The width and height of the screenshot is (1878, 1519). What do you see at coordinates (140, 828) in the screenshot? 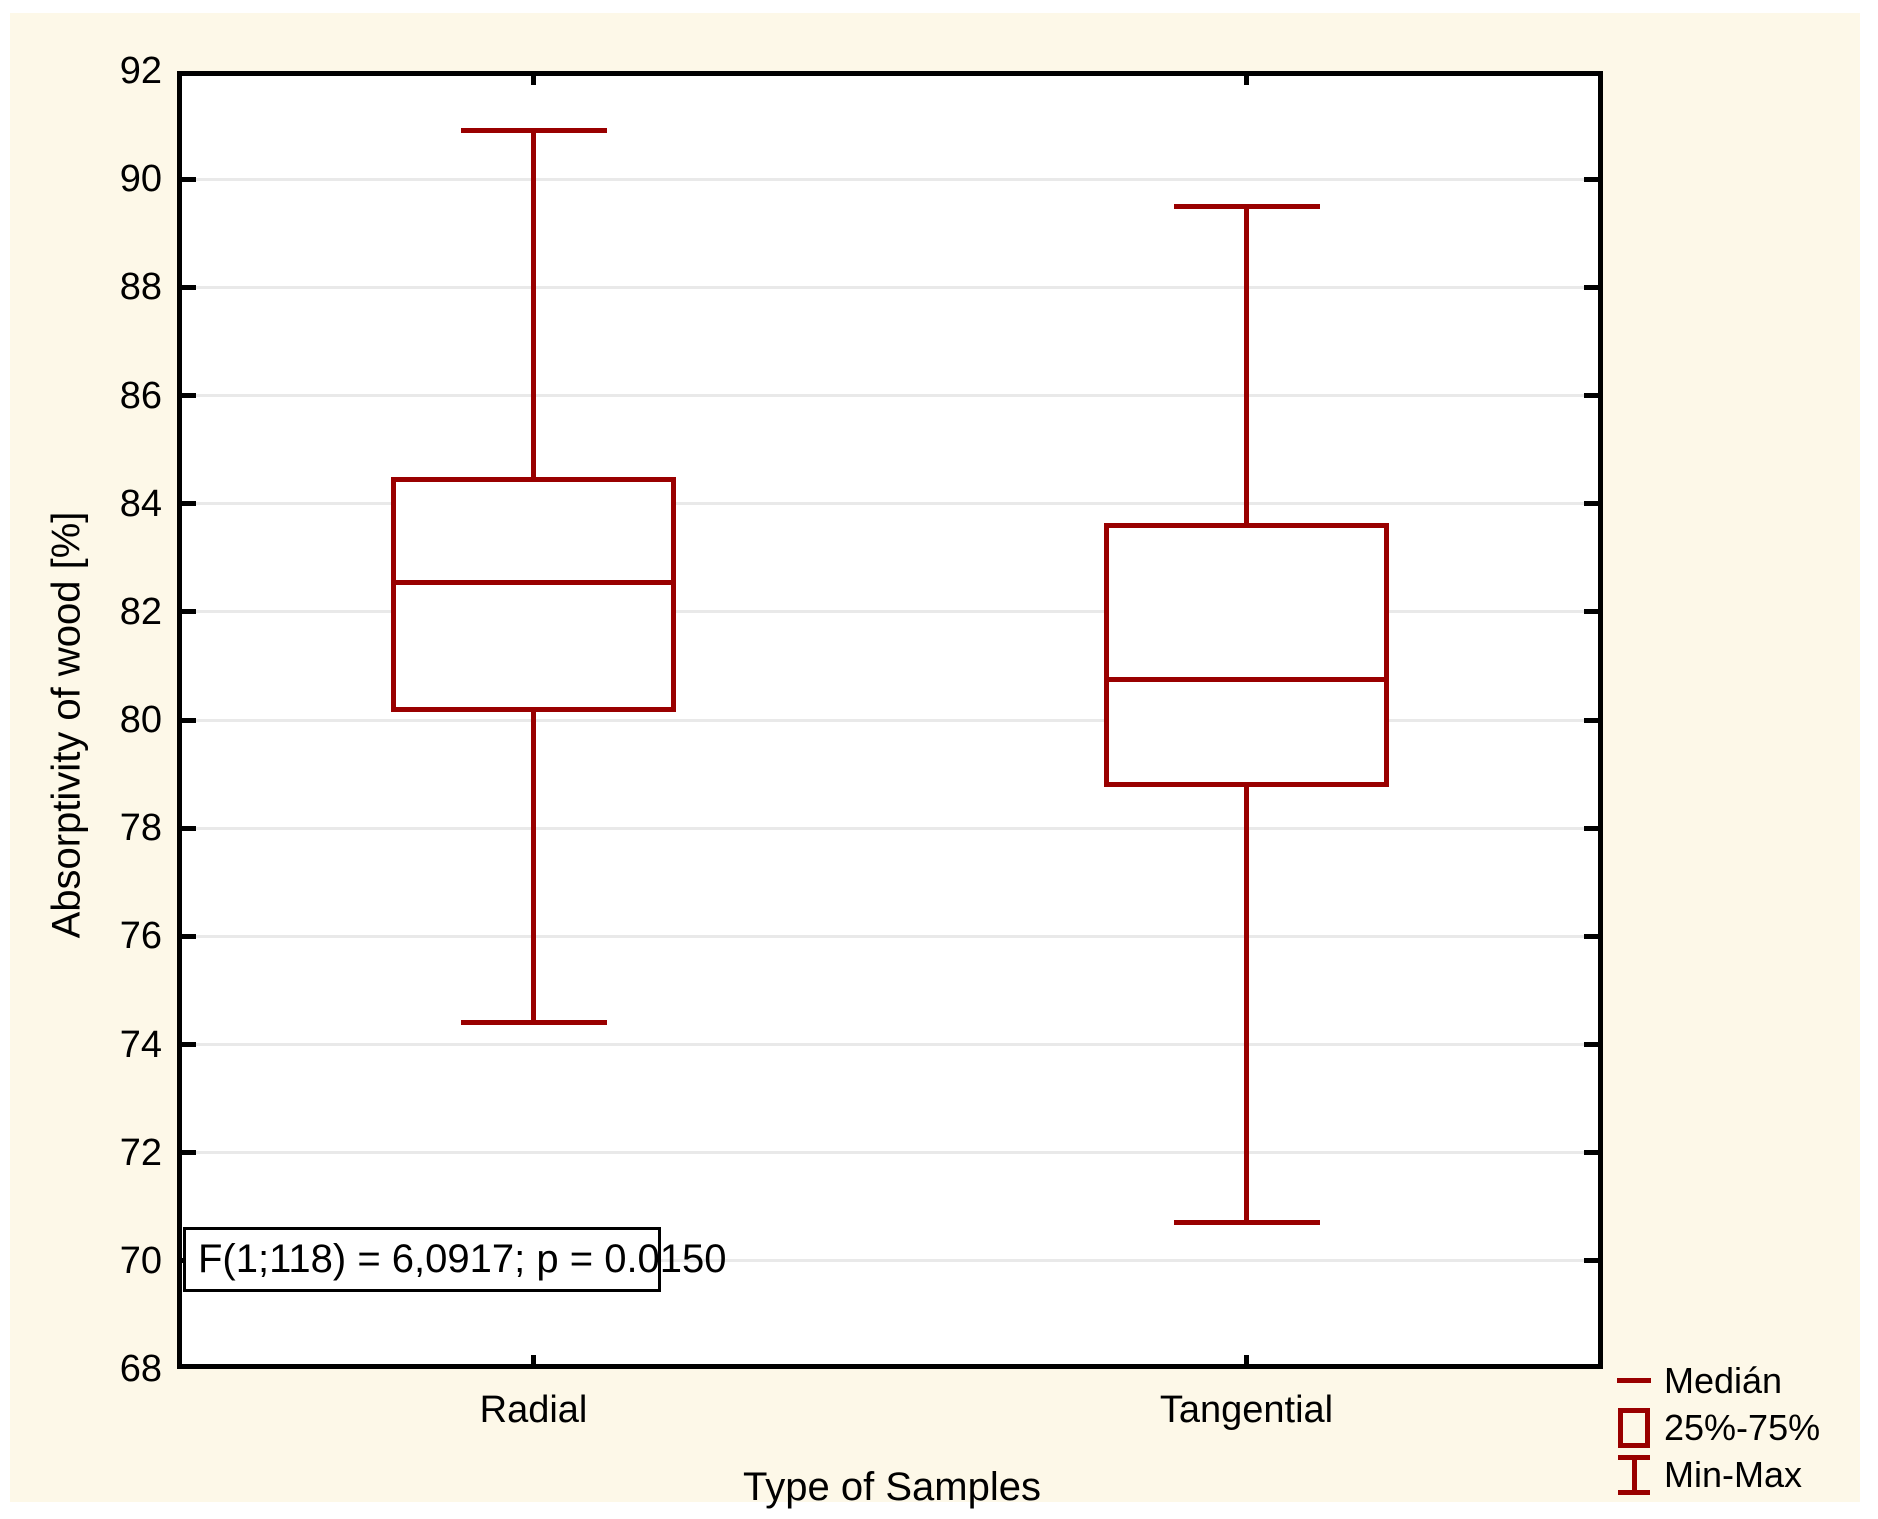
I see `y-tick-label: 78` at bounding box center [140, 828].